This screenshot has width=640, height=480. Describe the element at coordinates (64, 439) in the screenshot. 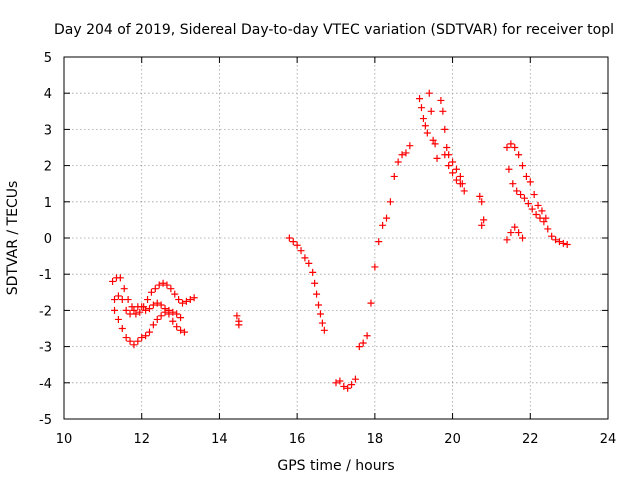

I see `x-tick-label: 10` at that location.